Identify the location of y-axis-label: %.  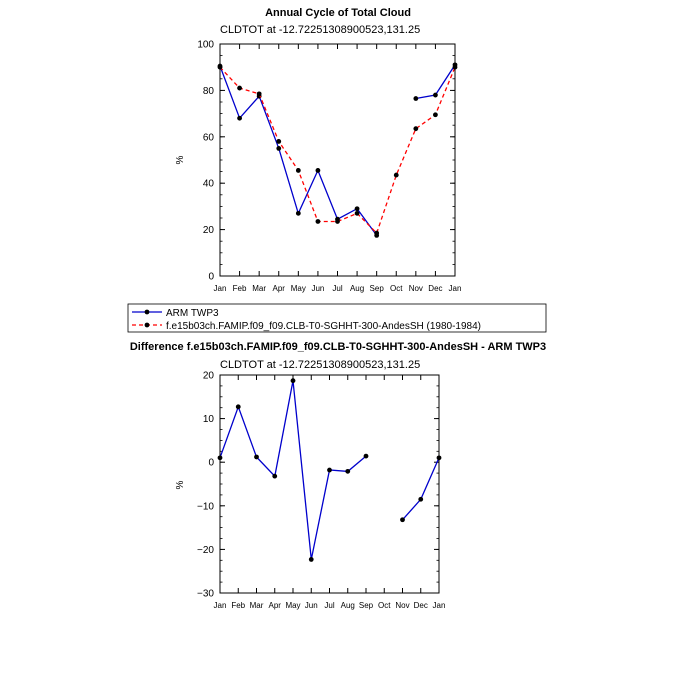
(180, 159).